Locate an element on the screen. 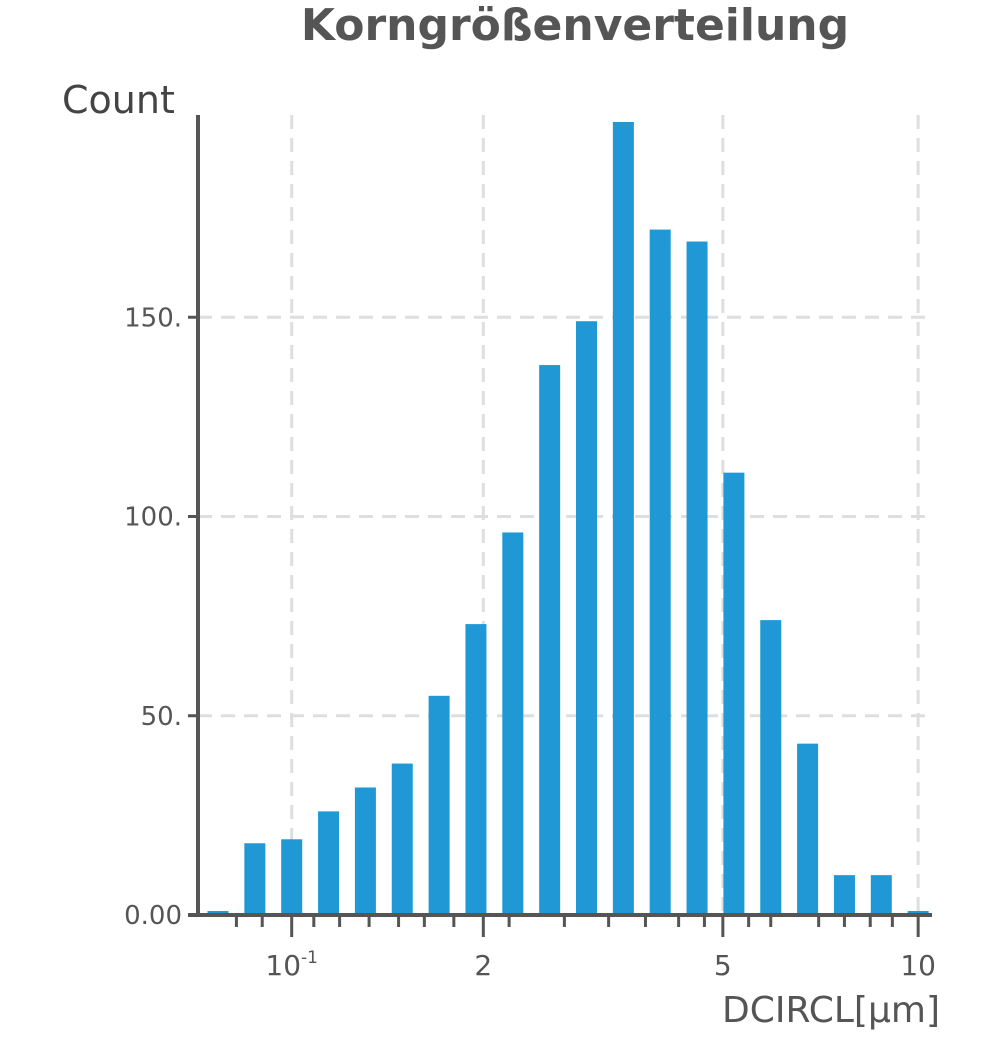 This screenshot has height=1038, width=1000. y-tick-label: 0.00 is located at coordinates (153, 916).